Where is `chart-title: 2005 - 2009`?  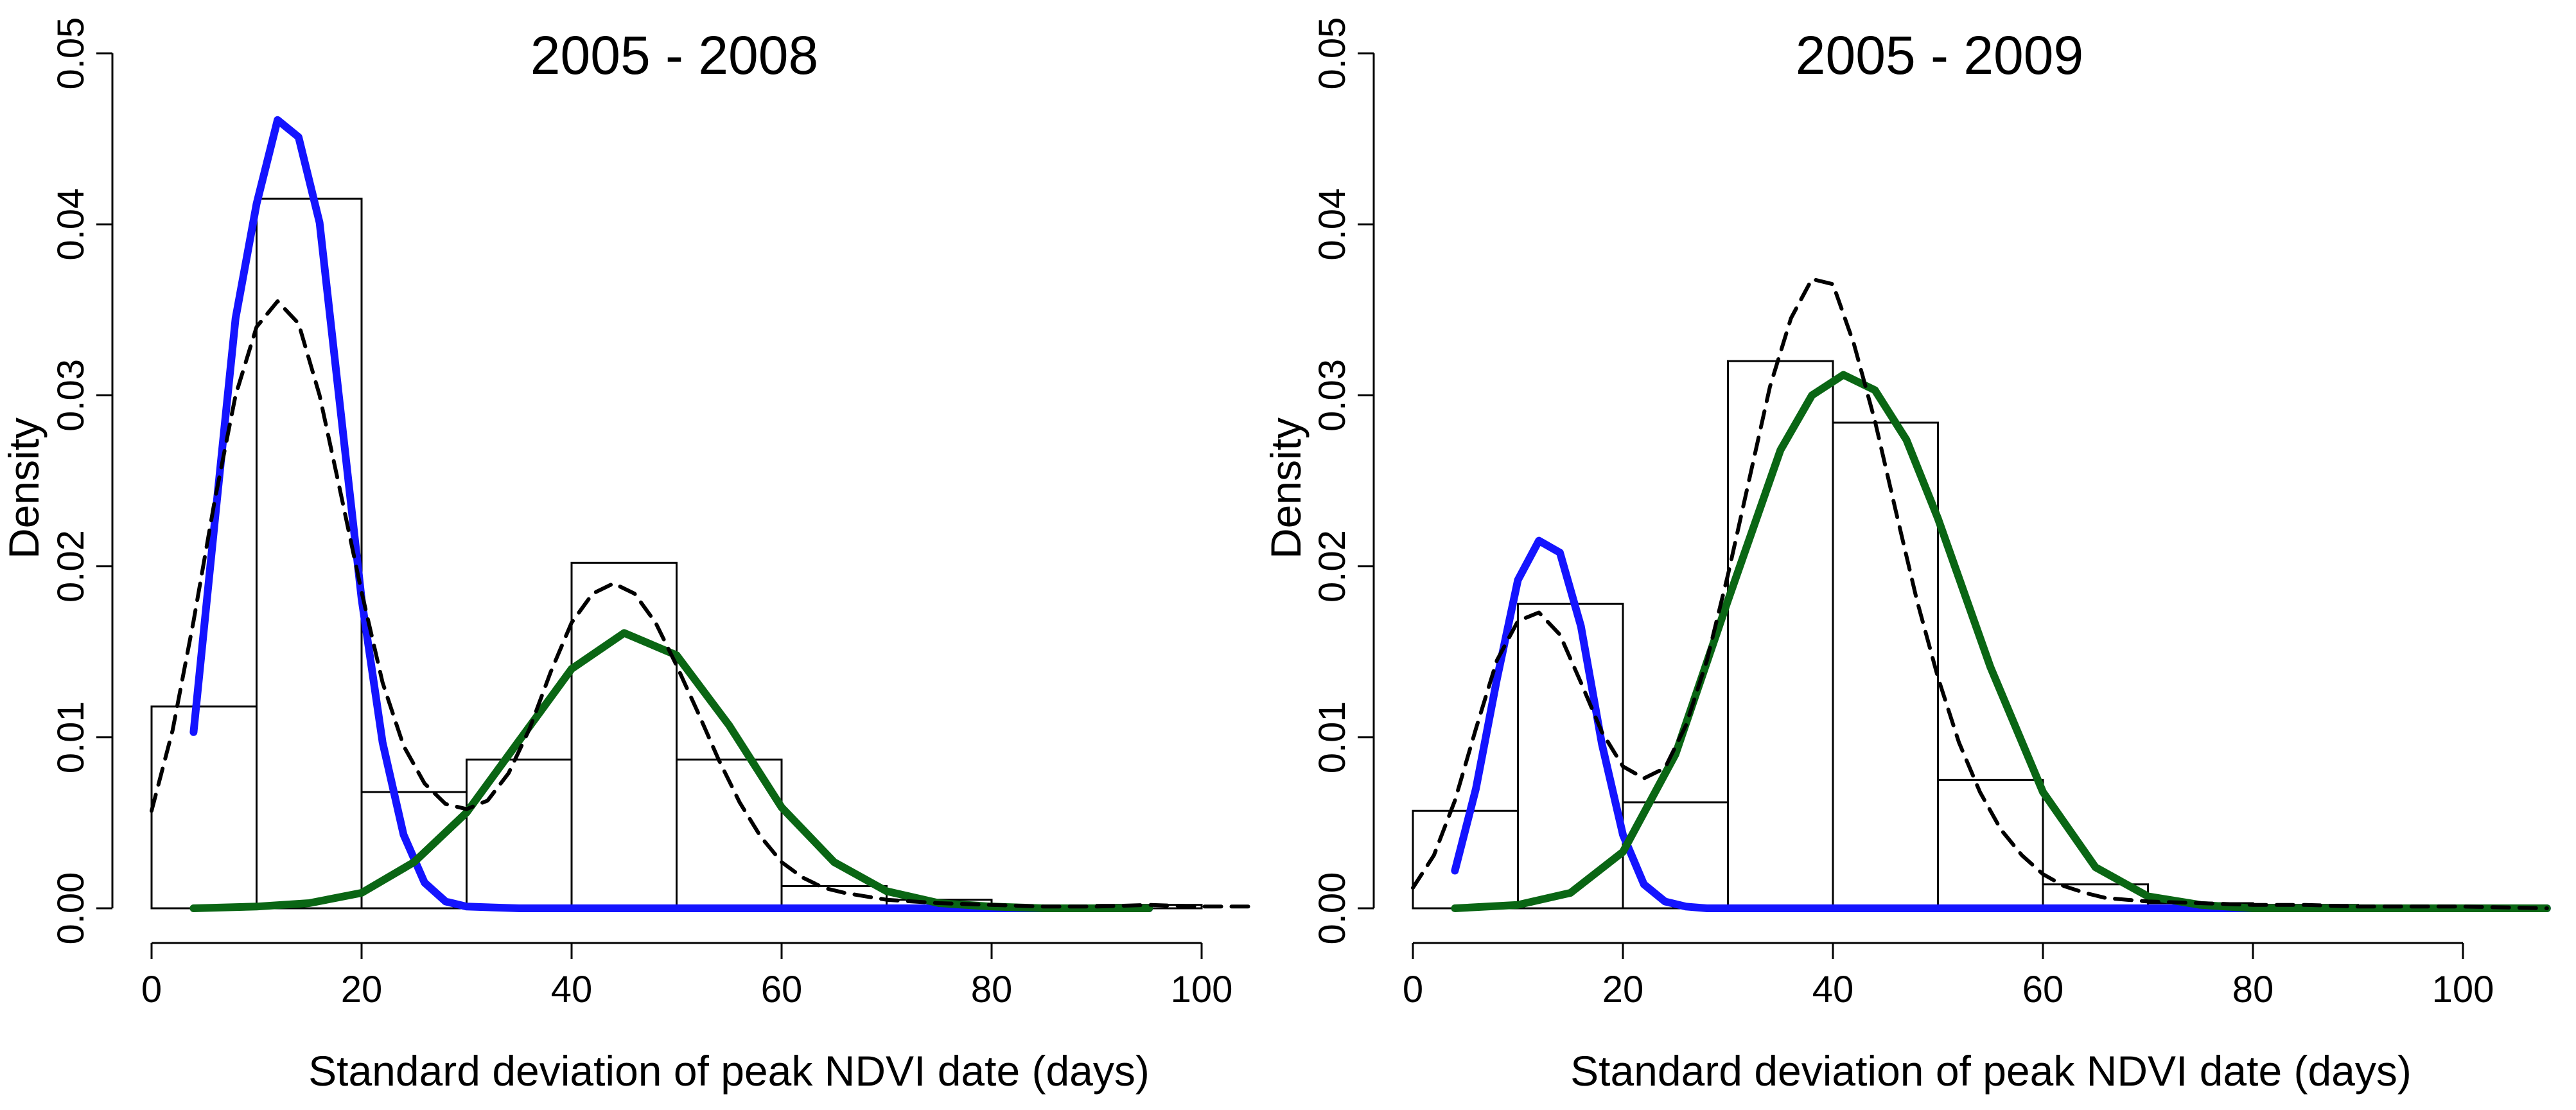
chart-title: 2005 - 2009 is located at coordinates (1939, 55).